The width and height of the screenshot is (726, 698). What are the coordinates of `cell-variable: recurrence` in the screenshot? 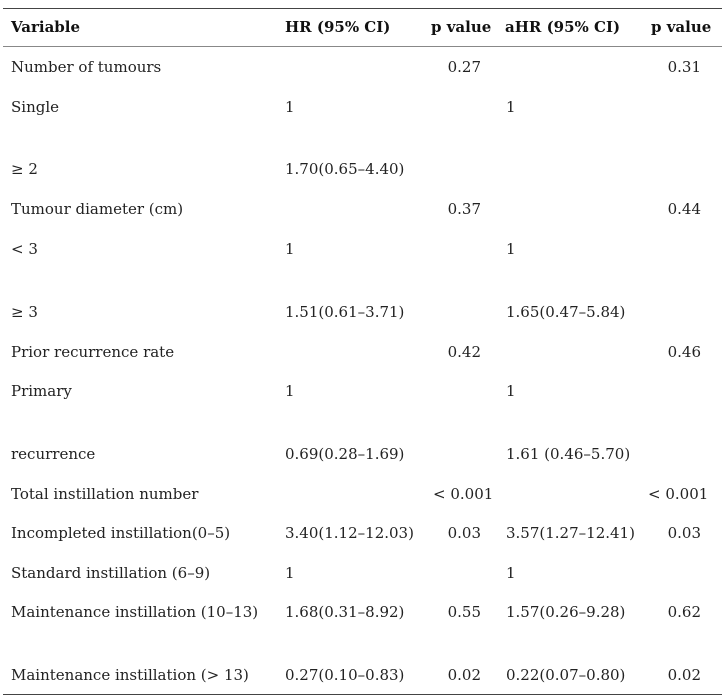 It's located at (53, 454).